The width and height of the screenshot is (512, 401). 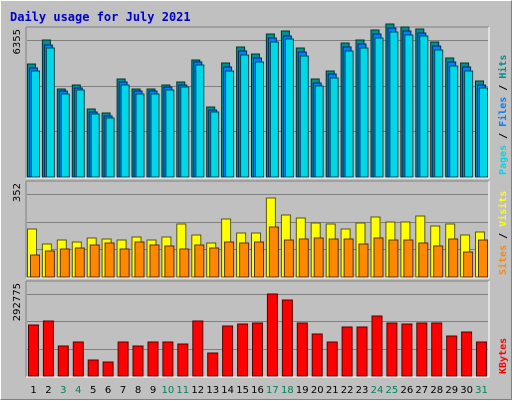 What do you see at coordinates (212, 390) in the screenshot?
I see `x-tick-label-day-13: 13` at bounding box center [212, 390].